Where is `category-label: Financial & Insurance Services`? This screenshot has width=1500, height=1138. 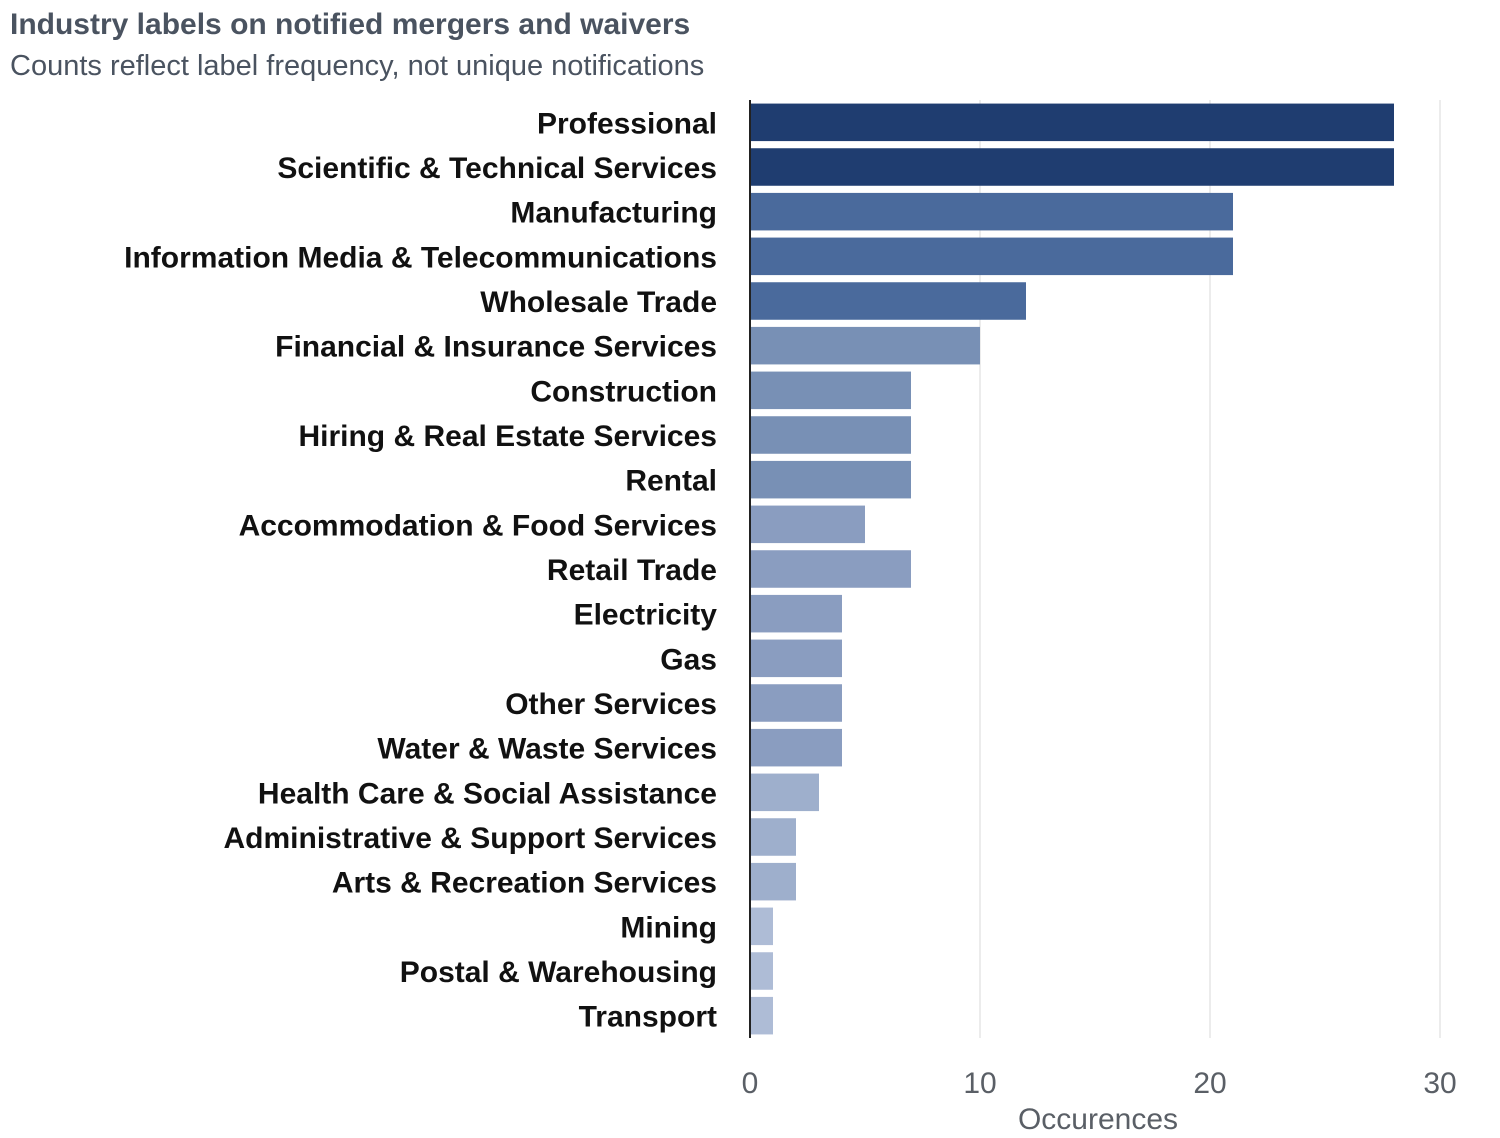 category-label: Financial & Insurance Services is located at coordinates (496, 347).